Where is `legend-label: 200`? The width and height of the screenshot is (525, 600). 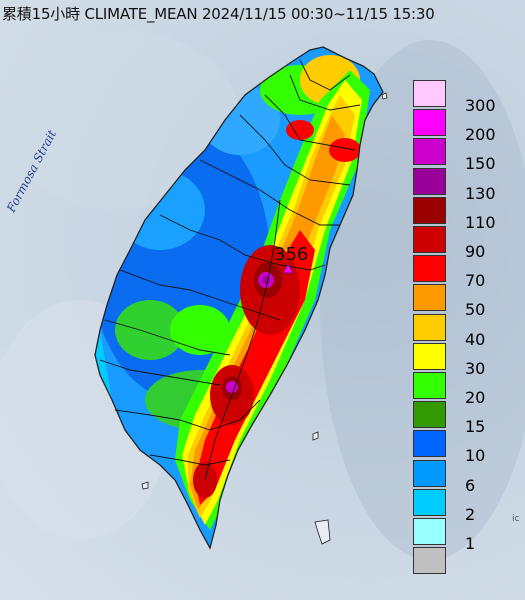
legend-label: 200 is located at coordinates (480, 135).